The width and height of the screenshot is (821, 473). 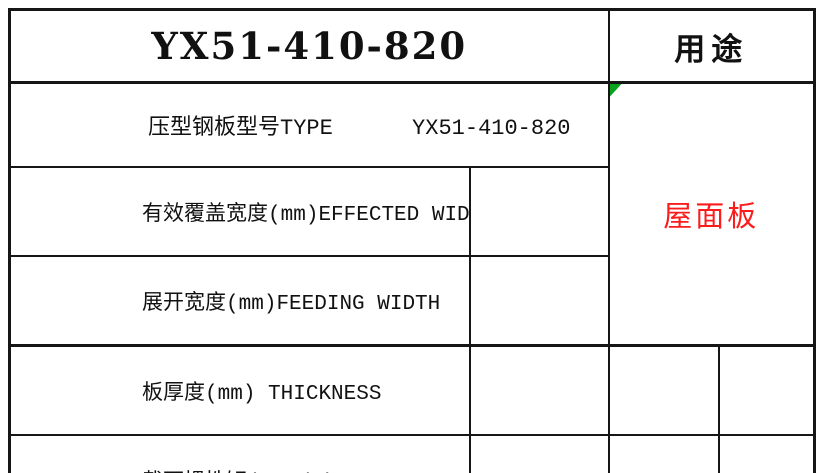 I want to click on effected-width-label-cell: 有效覆盖宽度(mm)EFFECTED WIDTH, so click(x=239, y=211).